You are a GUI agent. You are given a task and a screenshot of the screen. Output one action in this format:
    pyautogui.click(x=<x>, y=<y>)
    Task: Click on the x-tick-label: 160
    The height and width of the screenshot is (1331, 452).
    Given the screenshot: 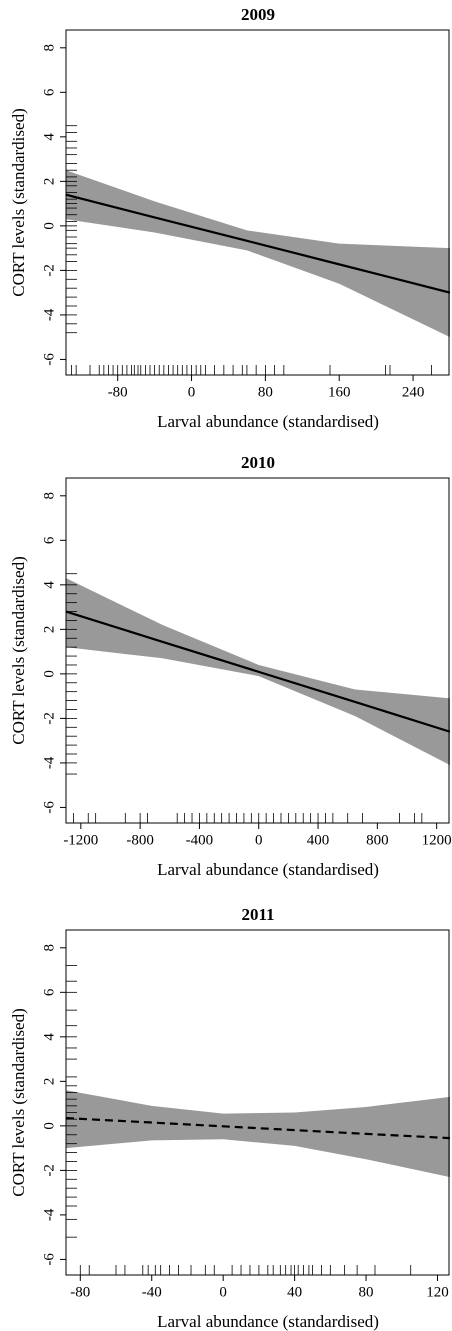 What is the action you would take?
    pyautogui.click(x=339, y=392)
    